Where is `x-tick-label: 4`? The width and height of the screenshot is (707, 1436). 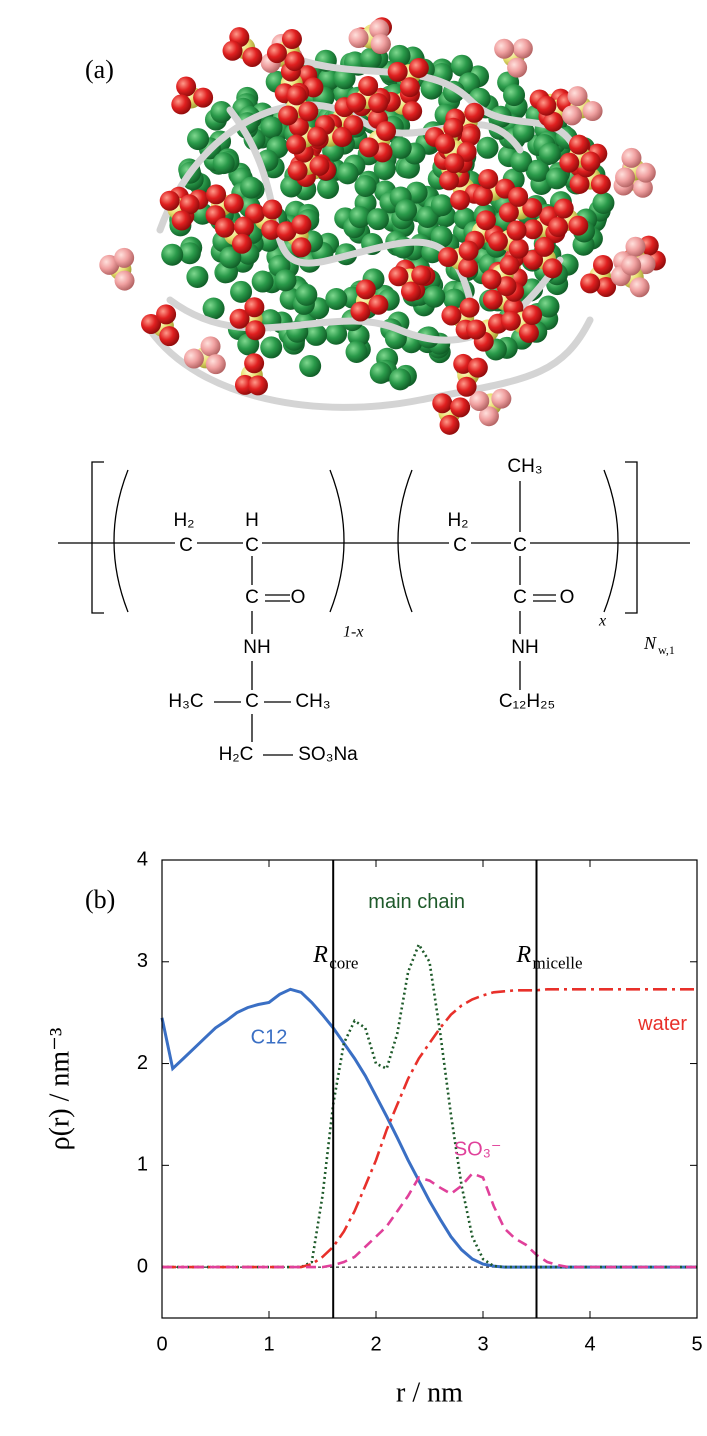
x-tick-label: 4 is located at coordinates (589, 1344).